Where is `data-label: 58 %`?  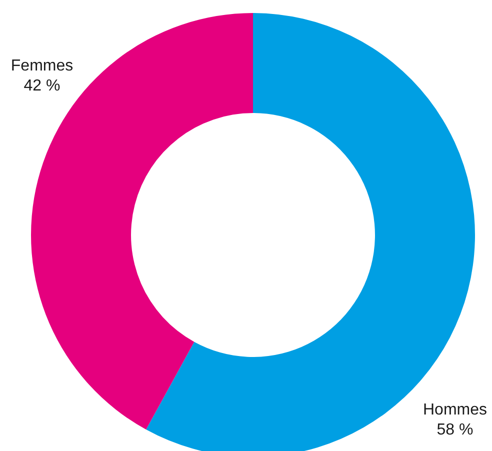 data-label: 58 % is located at coordinates (455, 430).